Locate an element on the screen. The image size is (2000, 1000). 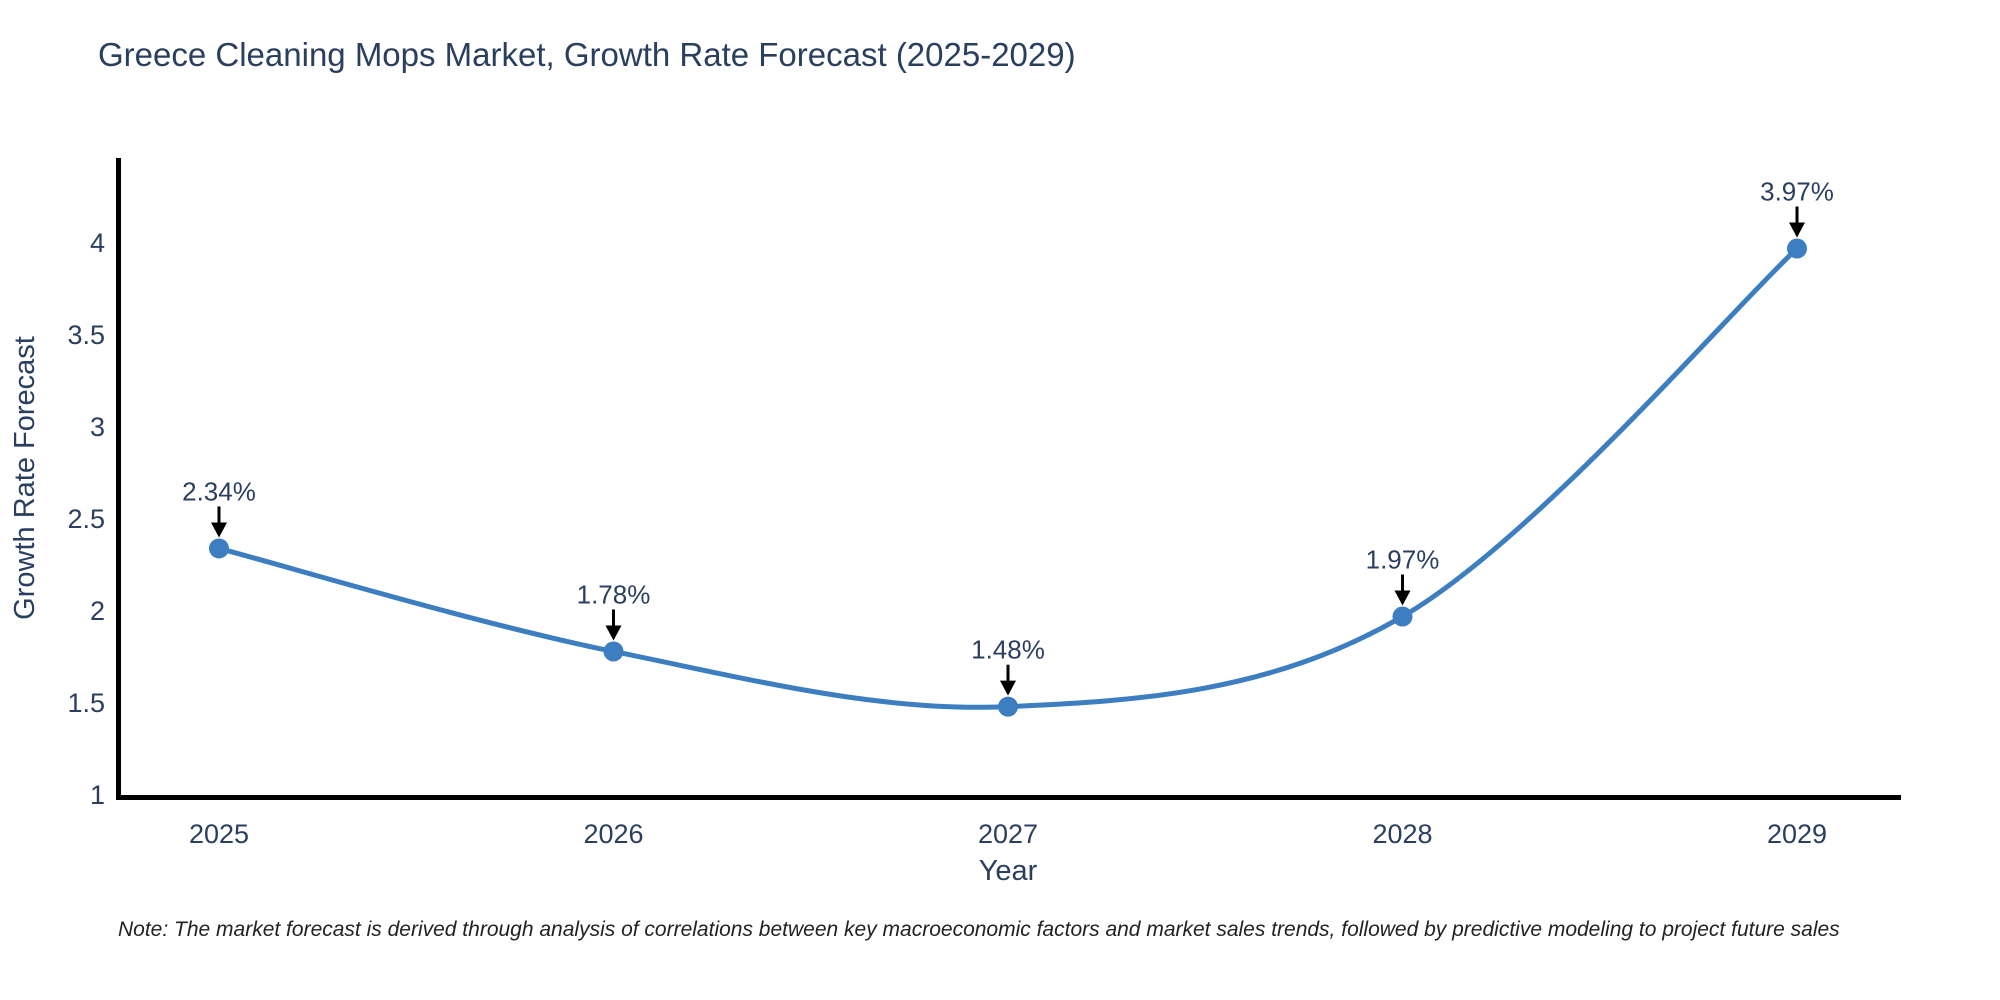
x-tick-label: 2027 is located at coordinates (1008, 834).